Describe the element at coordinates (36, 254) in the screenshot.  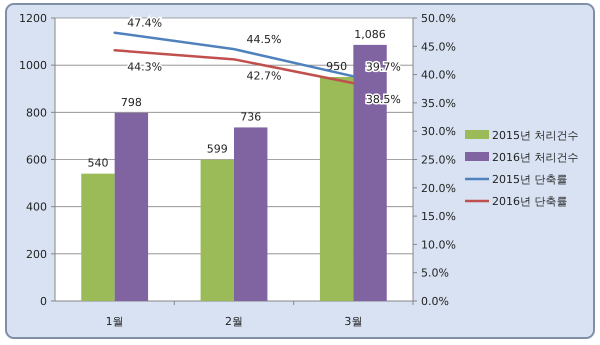
I see `y-tick-label: 200` at that location.